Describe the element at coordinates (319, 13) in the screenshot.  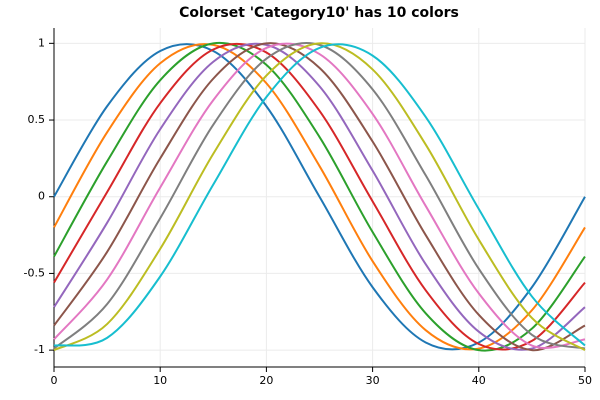
I see `chart-title: Colorset 'Category10' has 10 colors` at that location.